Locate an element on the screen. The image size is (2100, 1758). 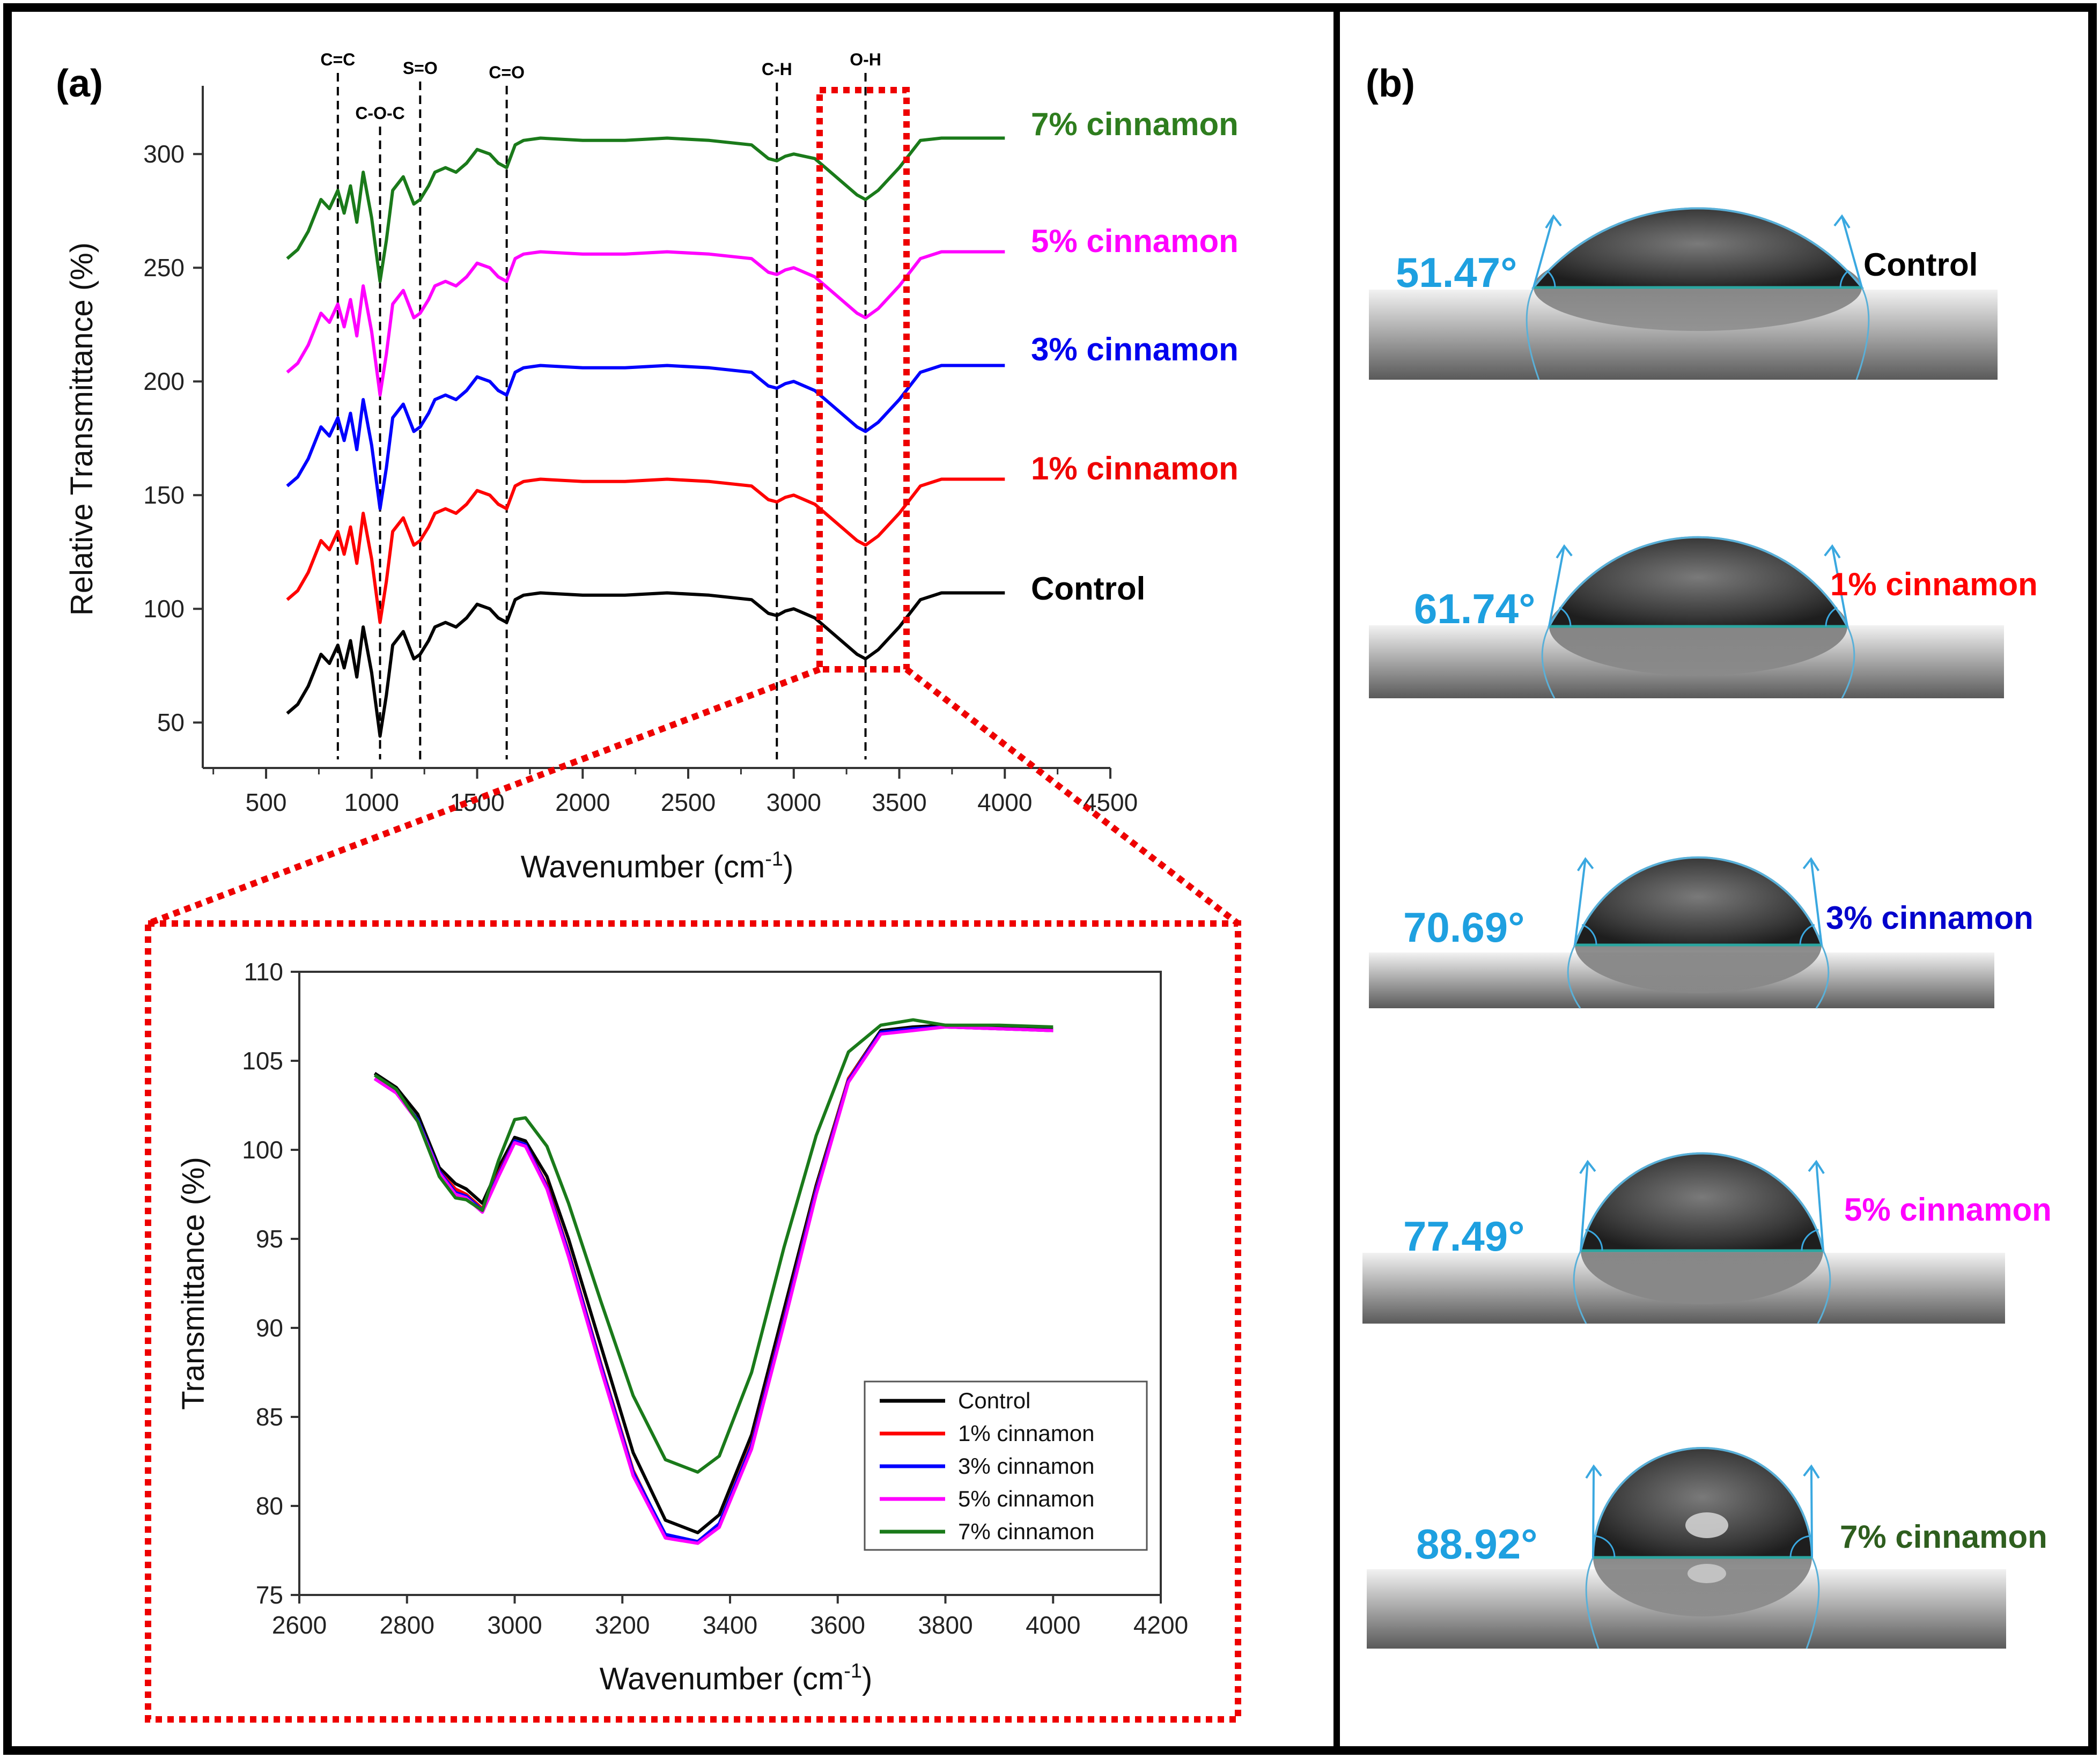
main-ytick-label: 150 is located at coordinates (164, 495).